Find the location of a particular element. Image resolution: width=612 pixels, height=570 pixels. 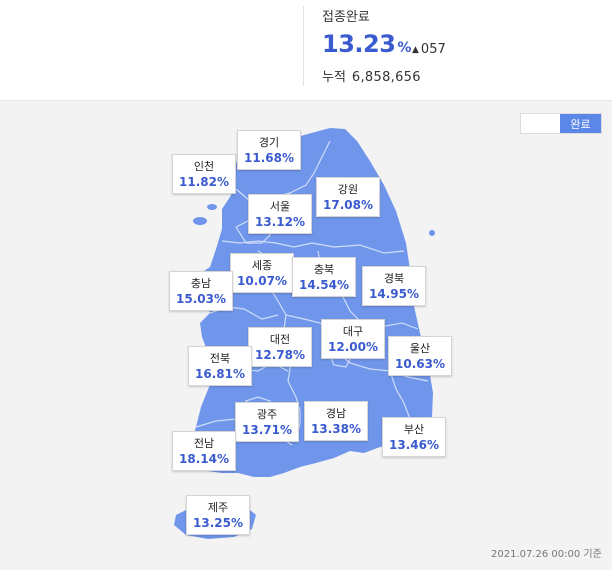

region-name: 인천 is located at coordinates (204, 166).